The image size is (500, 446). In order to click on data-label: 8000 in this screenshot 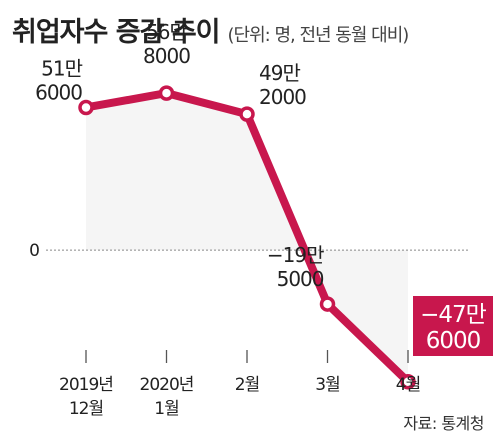, I will do `click(166, 56)`.